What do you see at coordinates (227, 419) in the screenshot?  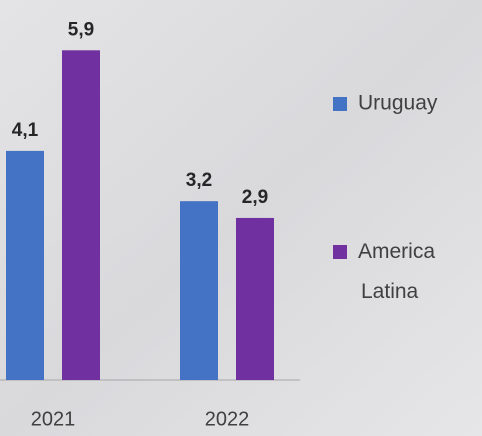 I see `x-tick-label: 2022` at bounding box center [227, 419].